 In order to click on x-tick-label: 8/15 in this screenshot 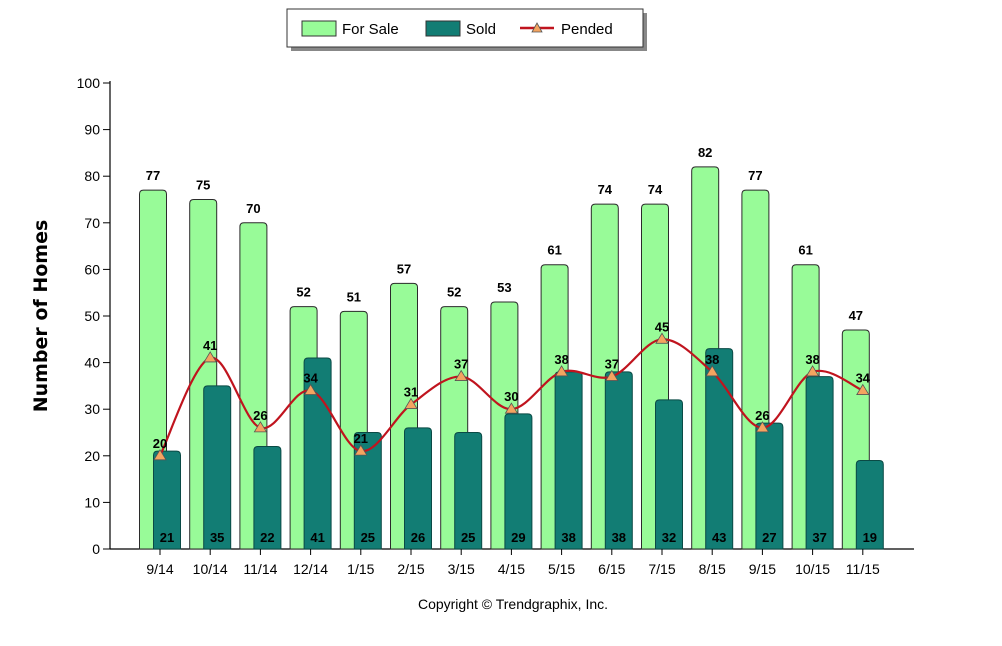, I will do `click(712, 569)`.